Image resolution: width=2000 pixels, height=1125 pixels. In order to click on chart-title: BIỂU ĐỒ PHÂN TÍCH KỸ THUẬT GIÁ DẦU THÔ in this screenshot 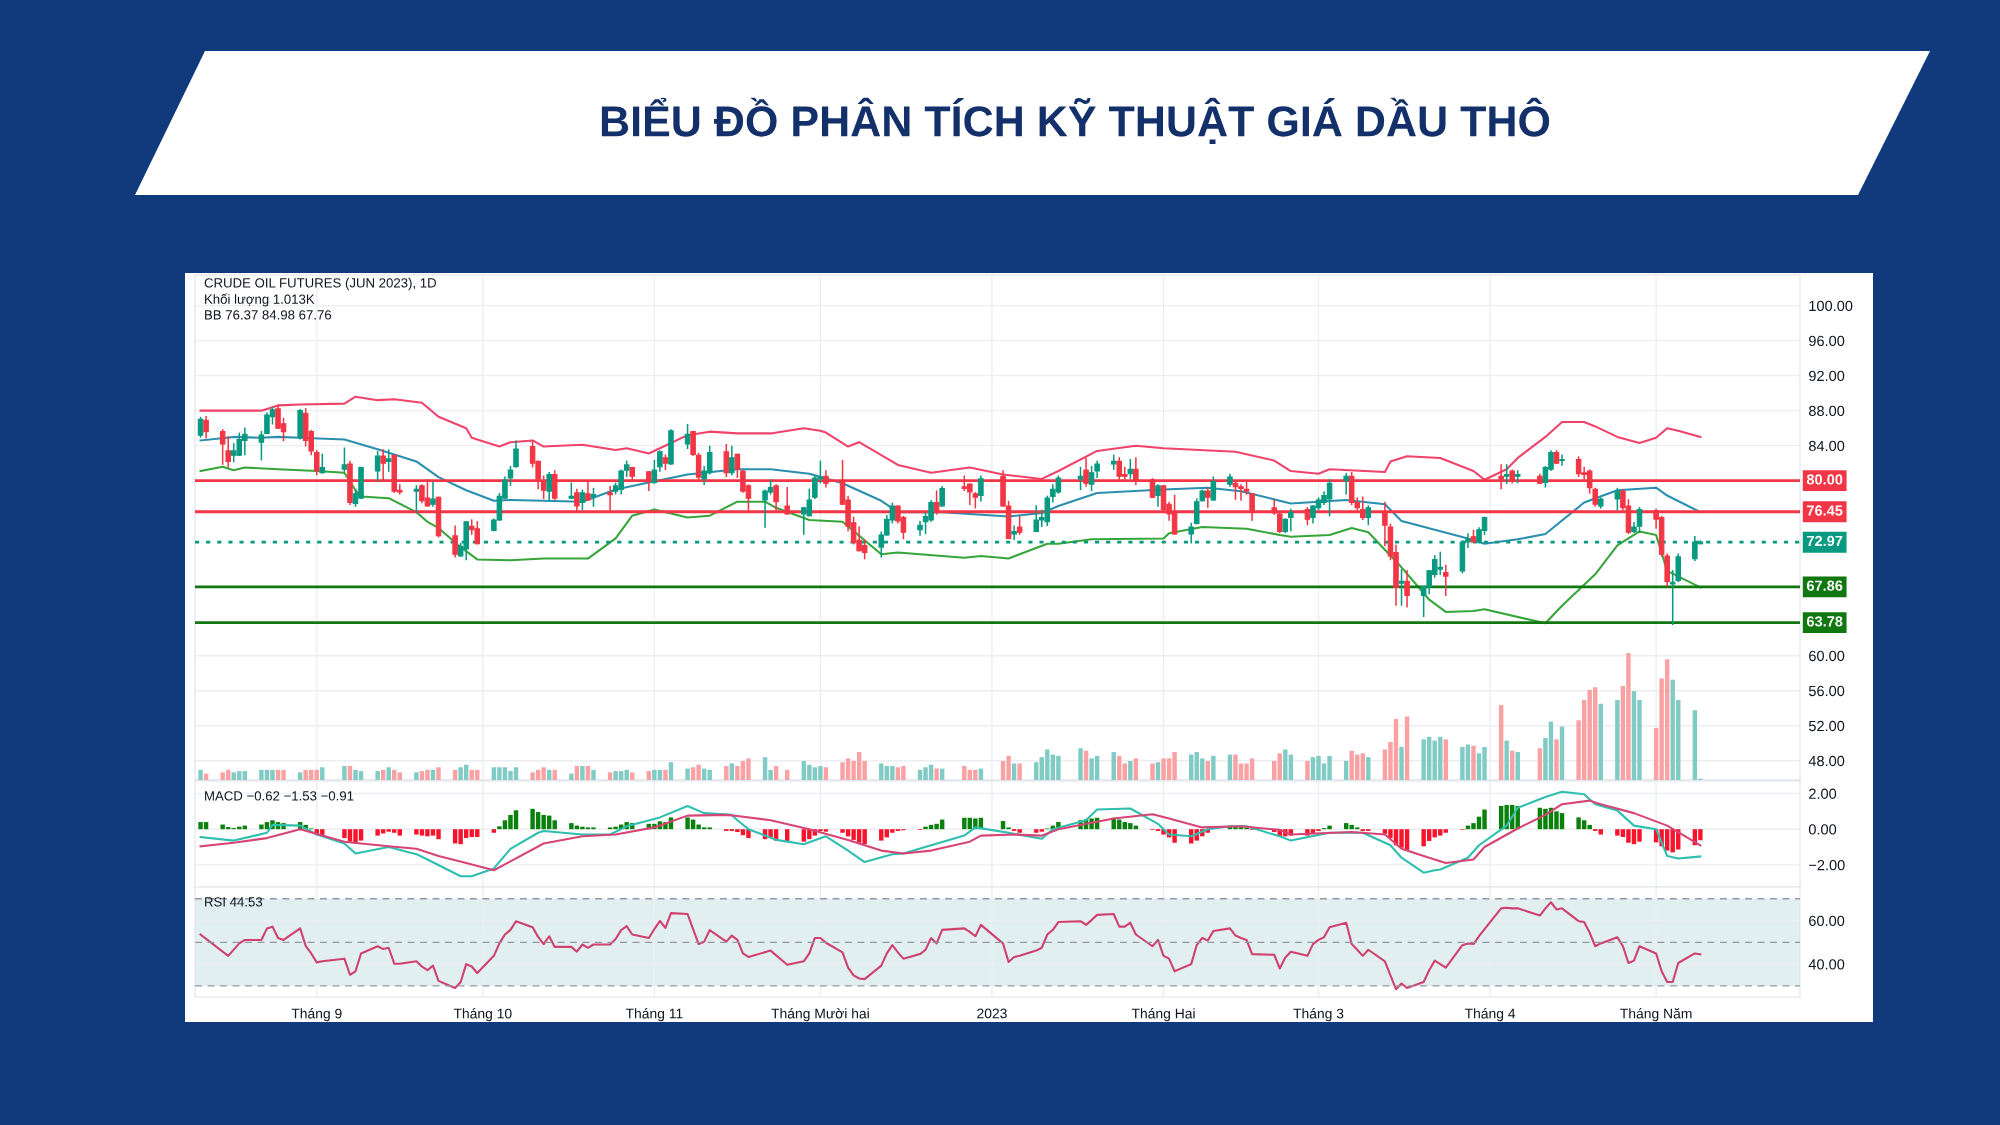, I will do `click(1075, 120)`.